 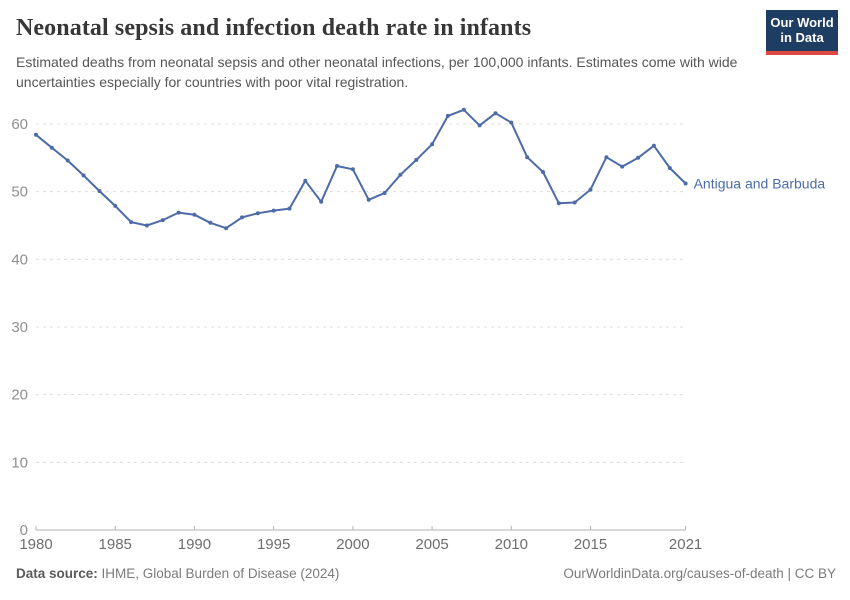 What do you see at coordinates (802, 37) in the screenshot?
I see `owid-logo-line2: in Data` at bounding box center [802, 37].